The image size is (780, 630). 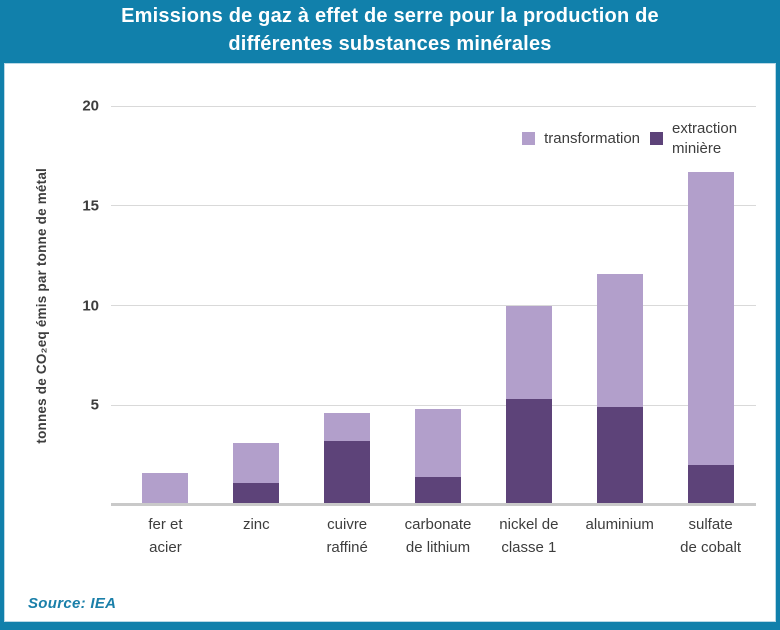 What do you see at coordinates (347, 536) in the screenshot?
I see `x-axis-label-cuivre-raffine: cuivre raffiné` at bounding box center [347, 536].